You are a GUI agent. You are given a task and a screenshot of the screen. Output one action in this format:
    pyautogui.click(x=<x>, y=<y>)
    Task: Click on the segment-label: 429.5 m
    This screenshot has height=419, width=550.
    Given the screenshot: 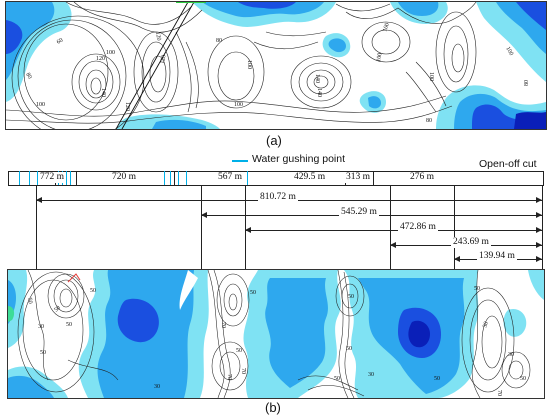 What is the action you would take?
    pyautogui.click(x=310, y=177)
    